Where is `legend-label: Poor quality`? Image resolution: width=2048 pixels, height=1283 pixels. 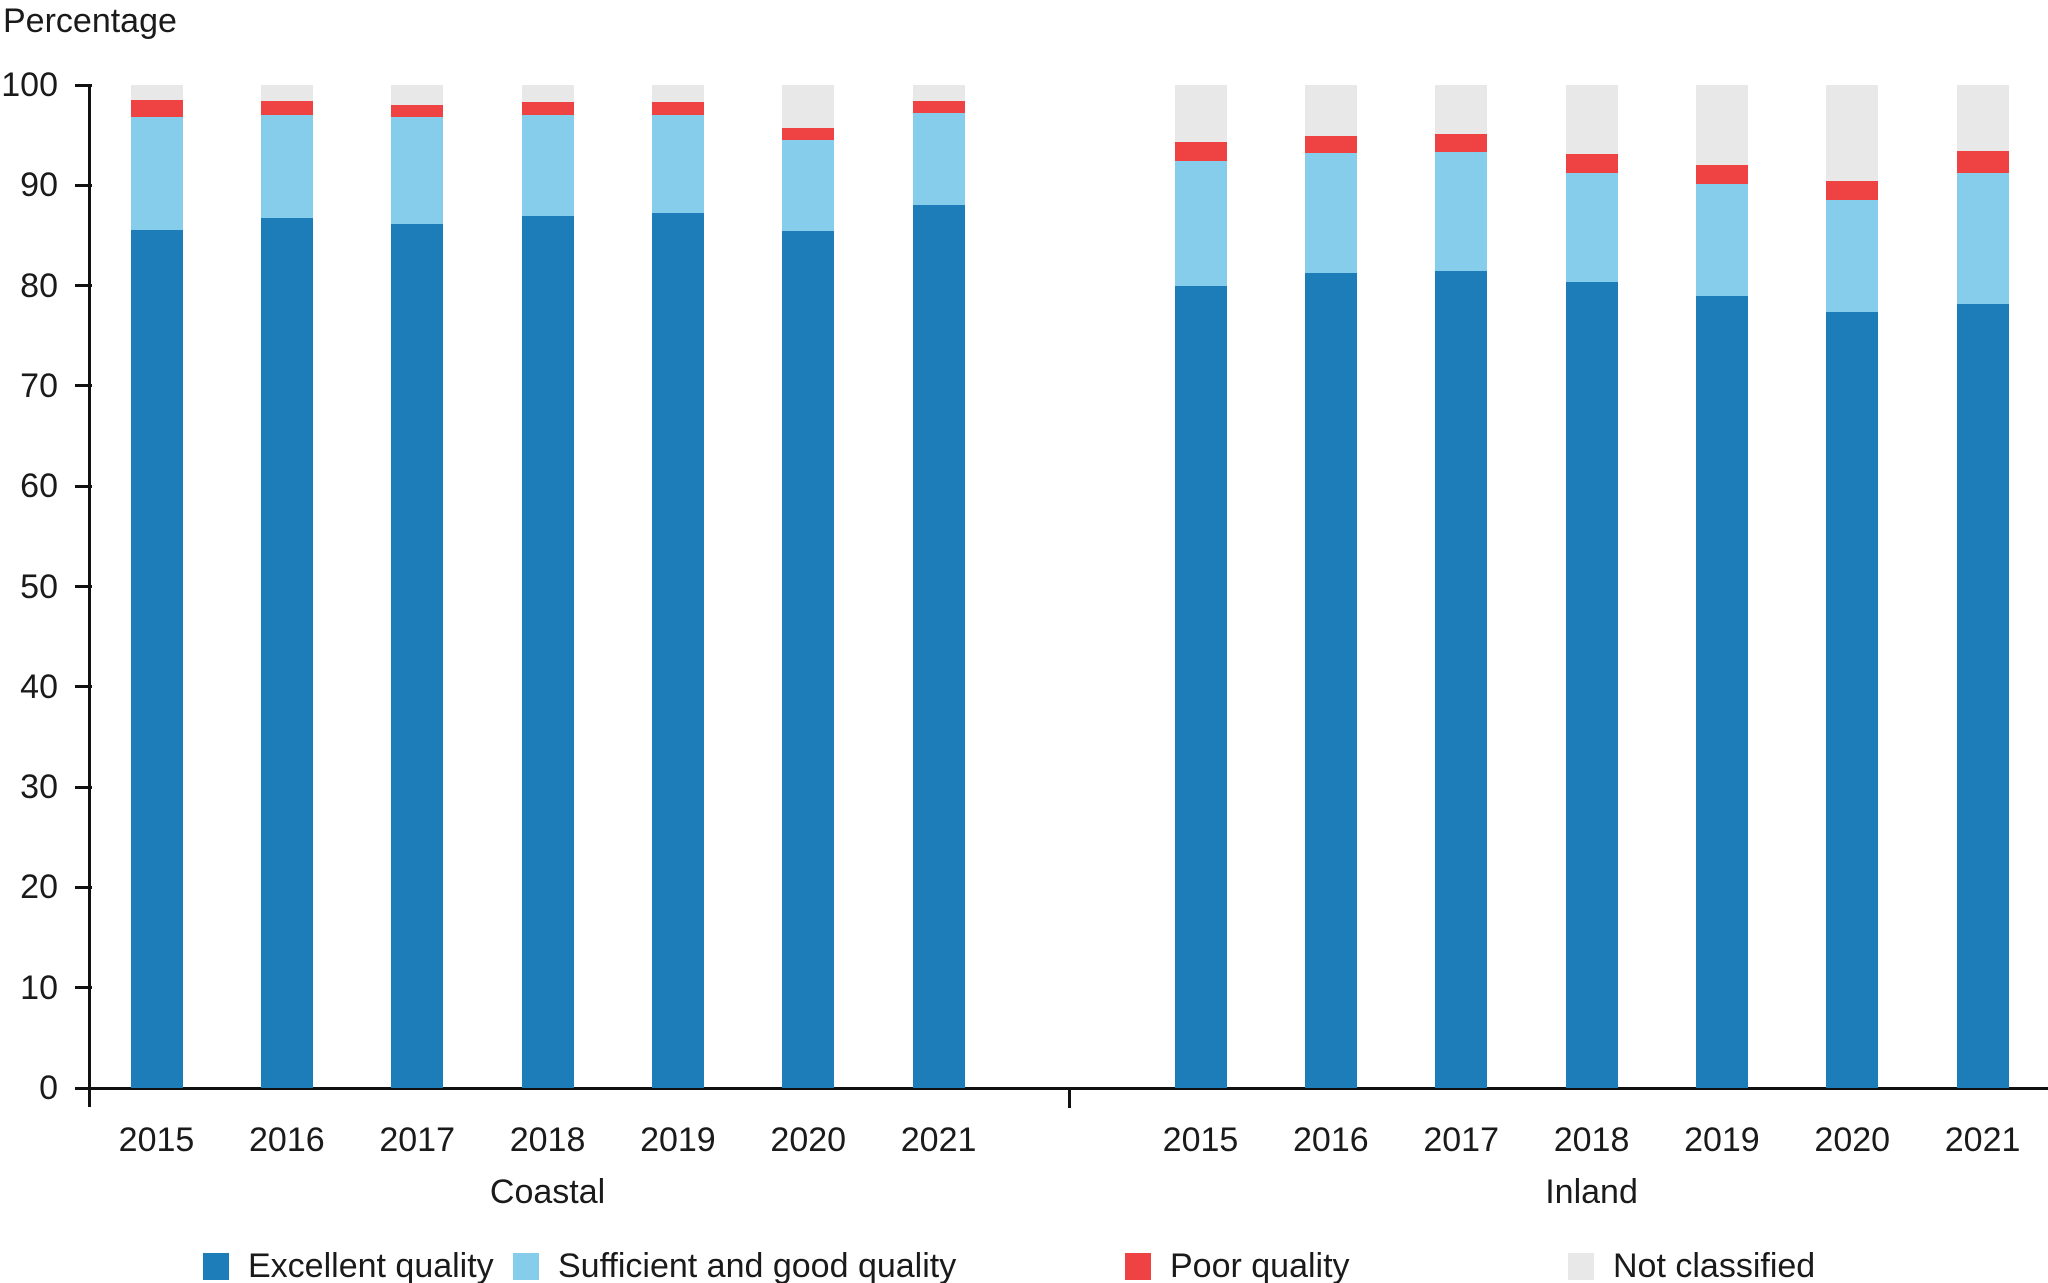
legend-label: Poor quality is located at coordinates (1260, 1265).